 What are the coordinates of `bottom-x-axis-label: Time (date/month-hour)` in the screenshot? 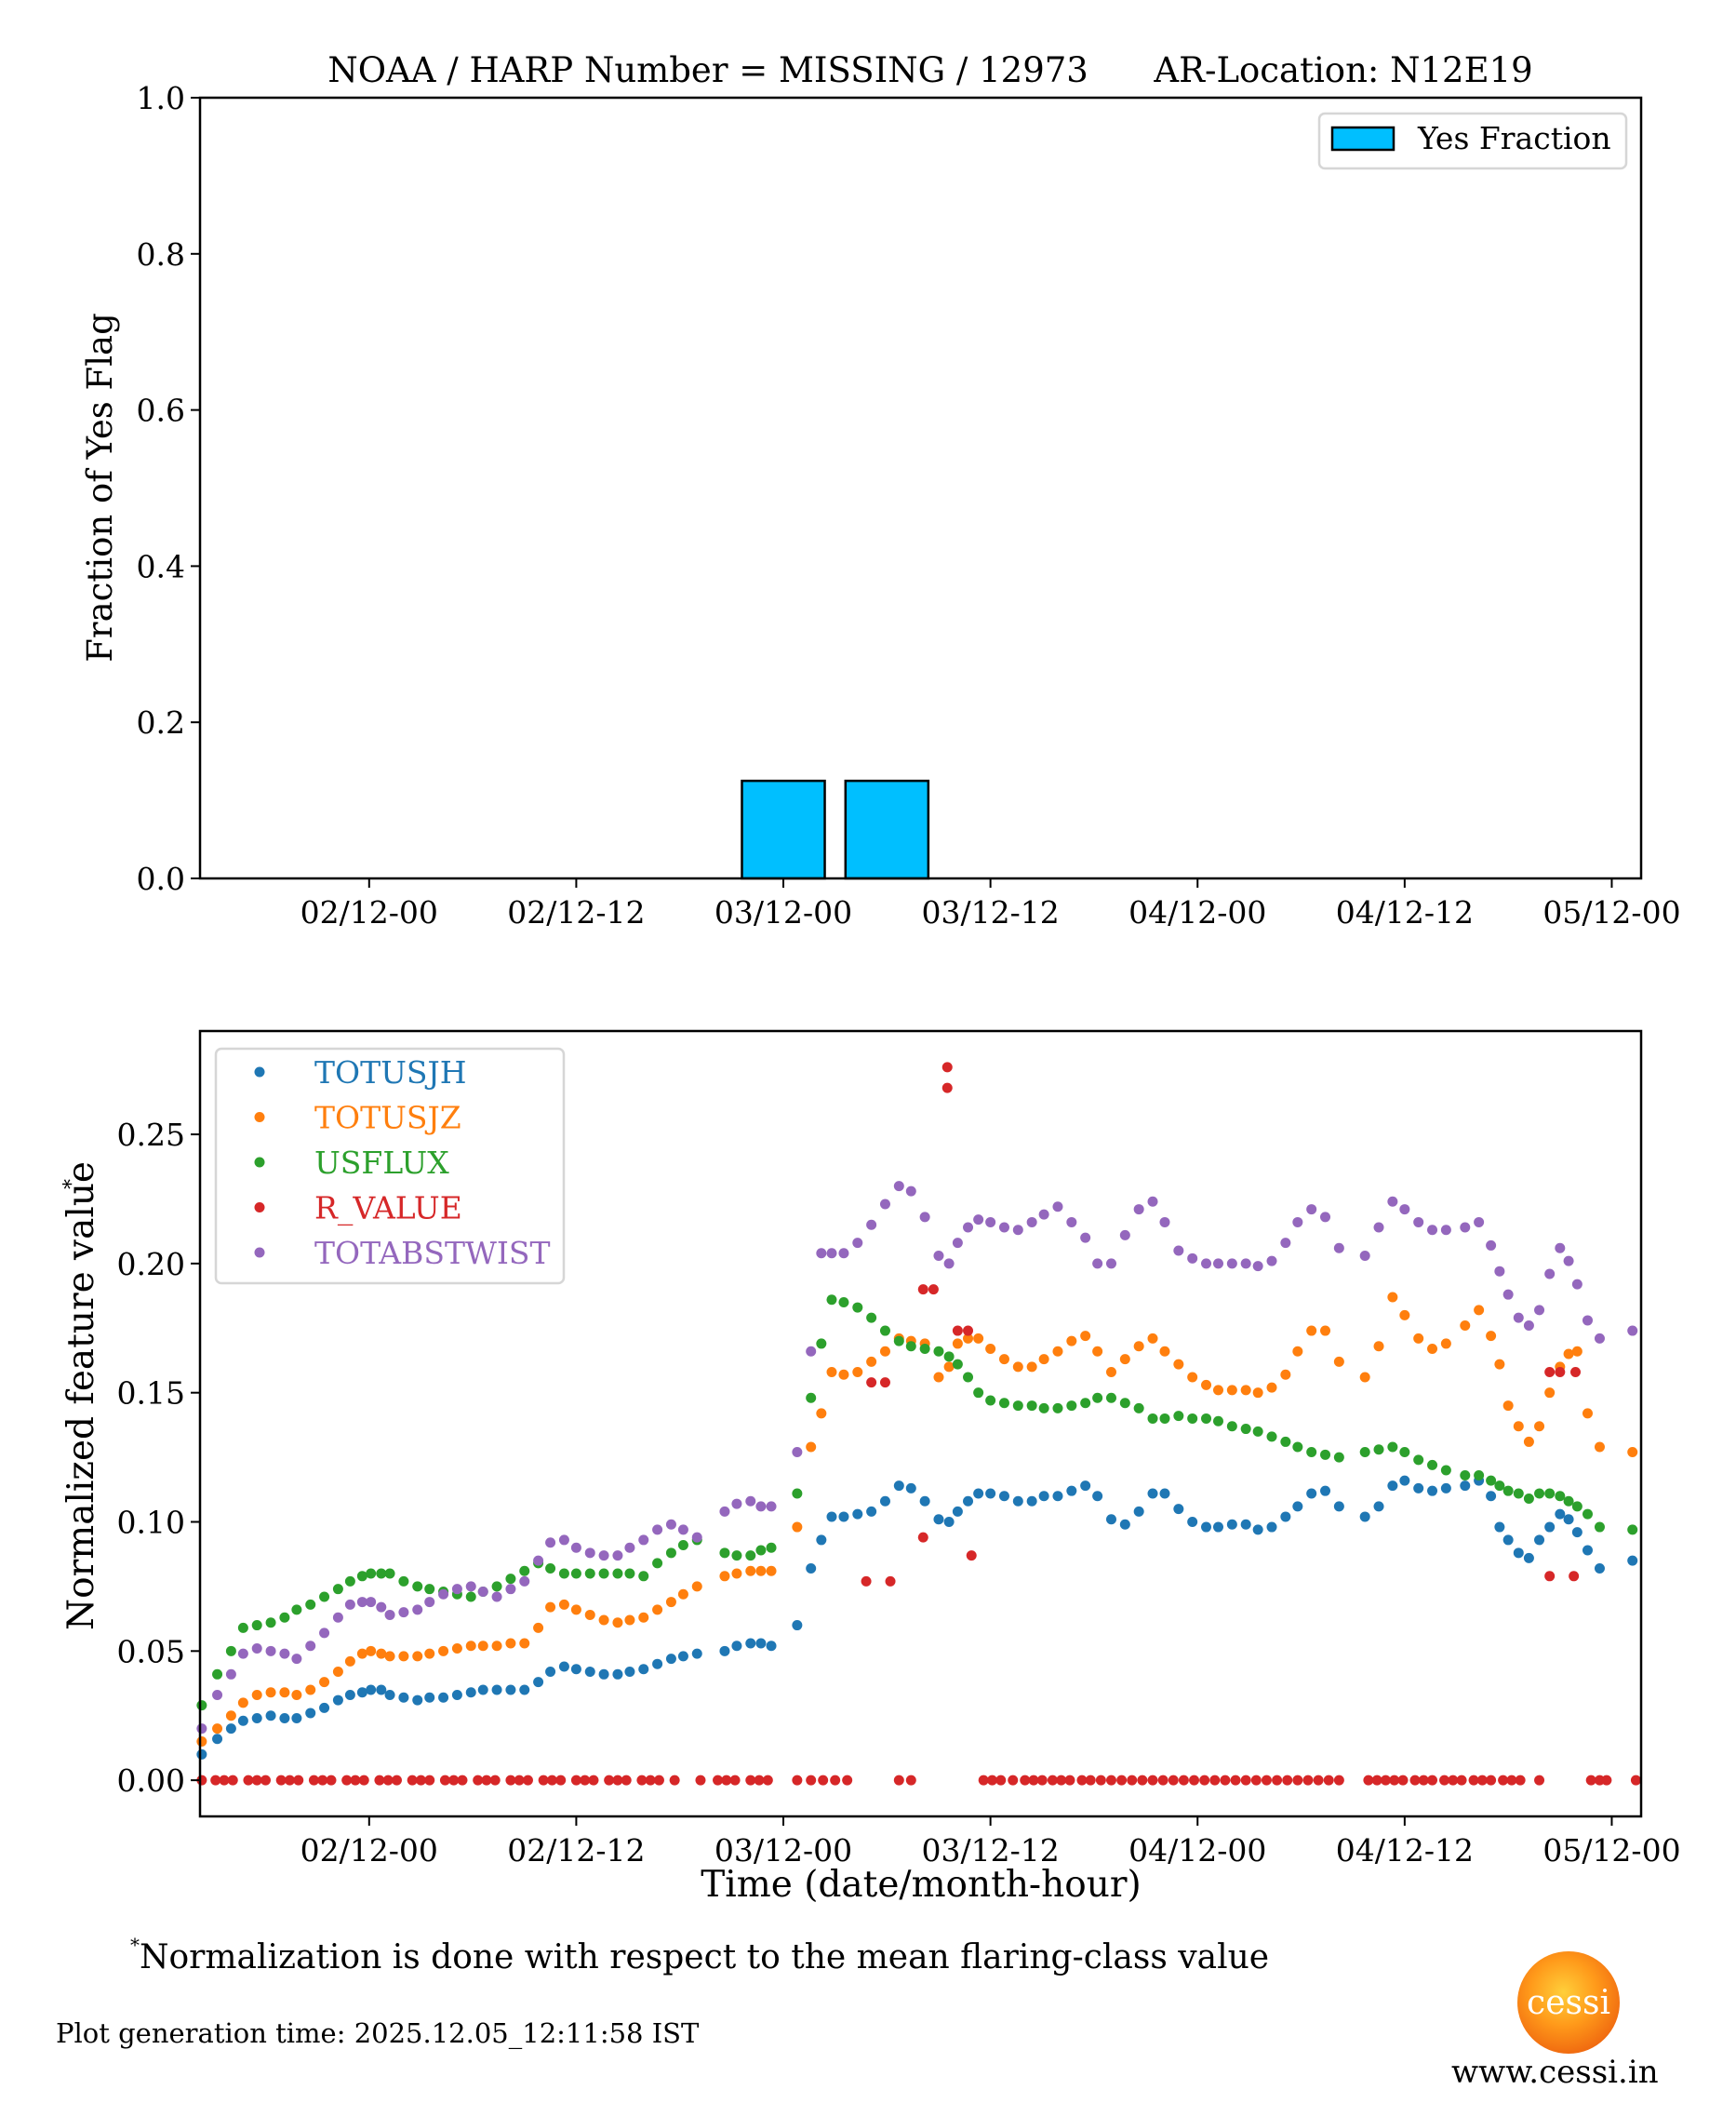 It's located at (921, 1885).